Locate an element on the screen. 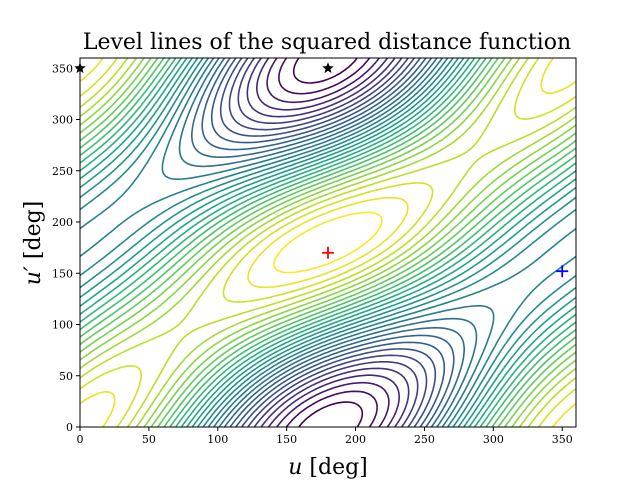 The image size is (640, 480). x-tick-label: 350 is located at coordinates (562, 439).